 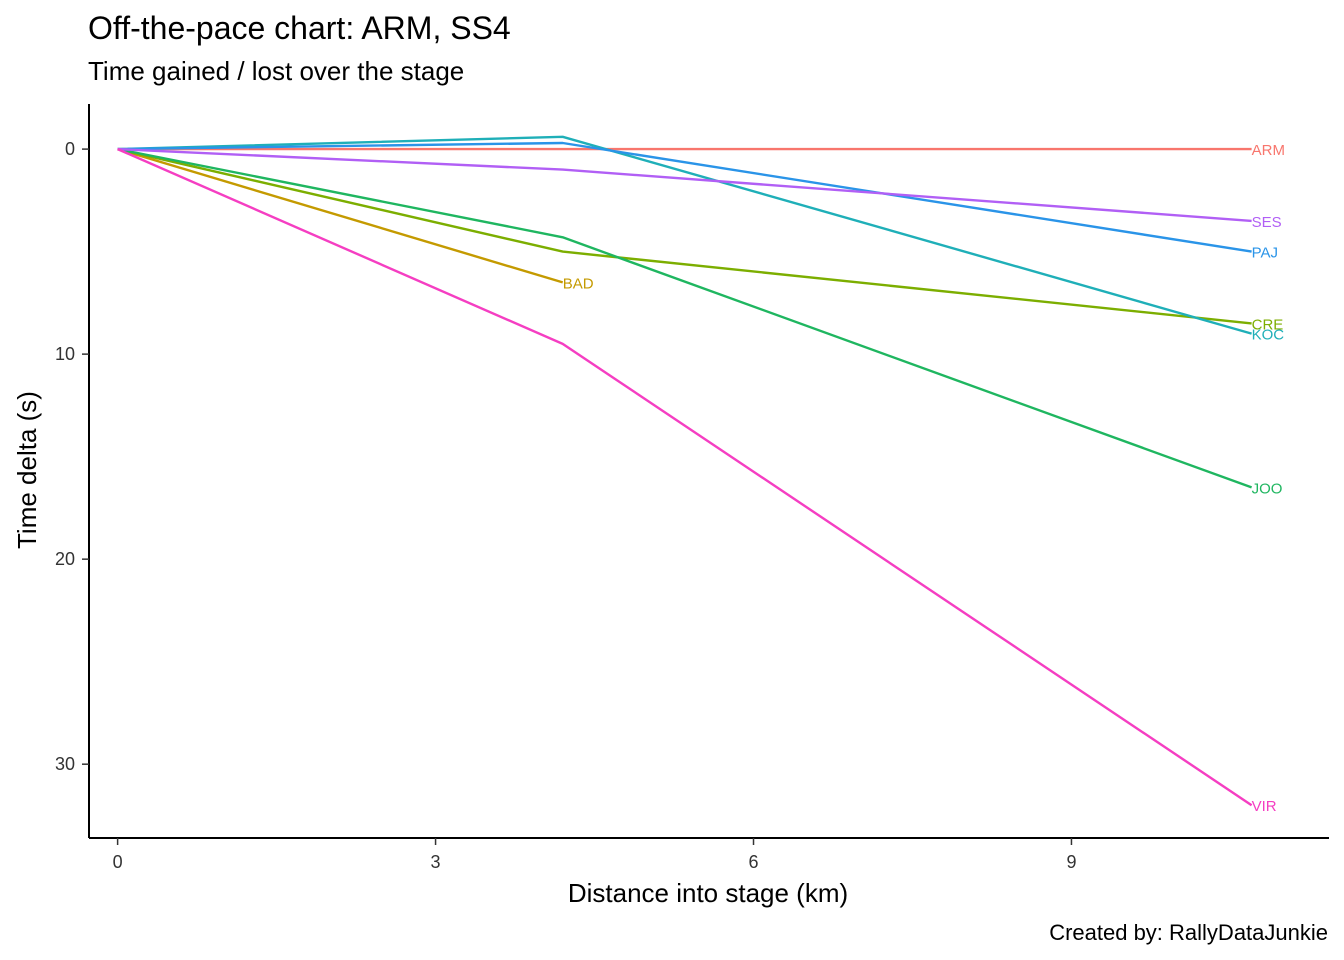 What do you see at coordinates (27, 470) in the screenshot?
I see `y-axis-title: Time delta (s)` at bounding box center [27, 470].